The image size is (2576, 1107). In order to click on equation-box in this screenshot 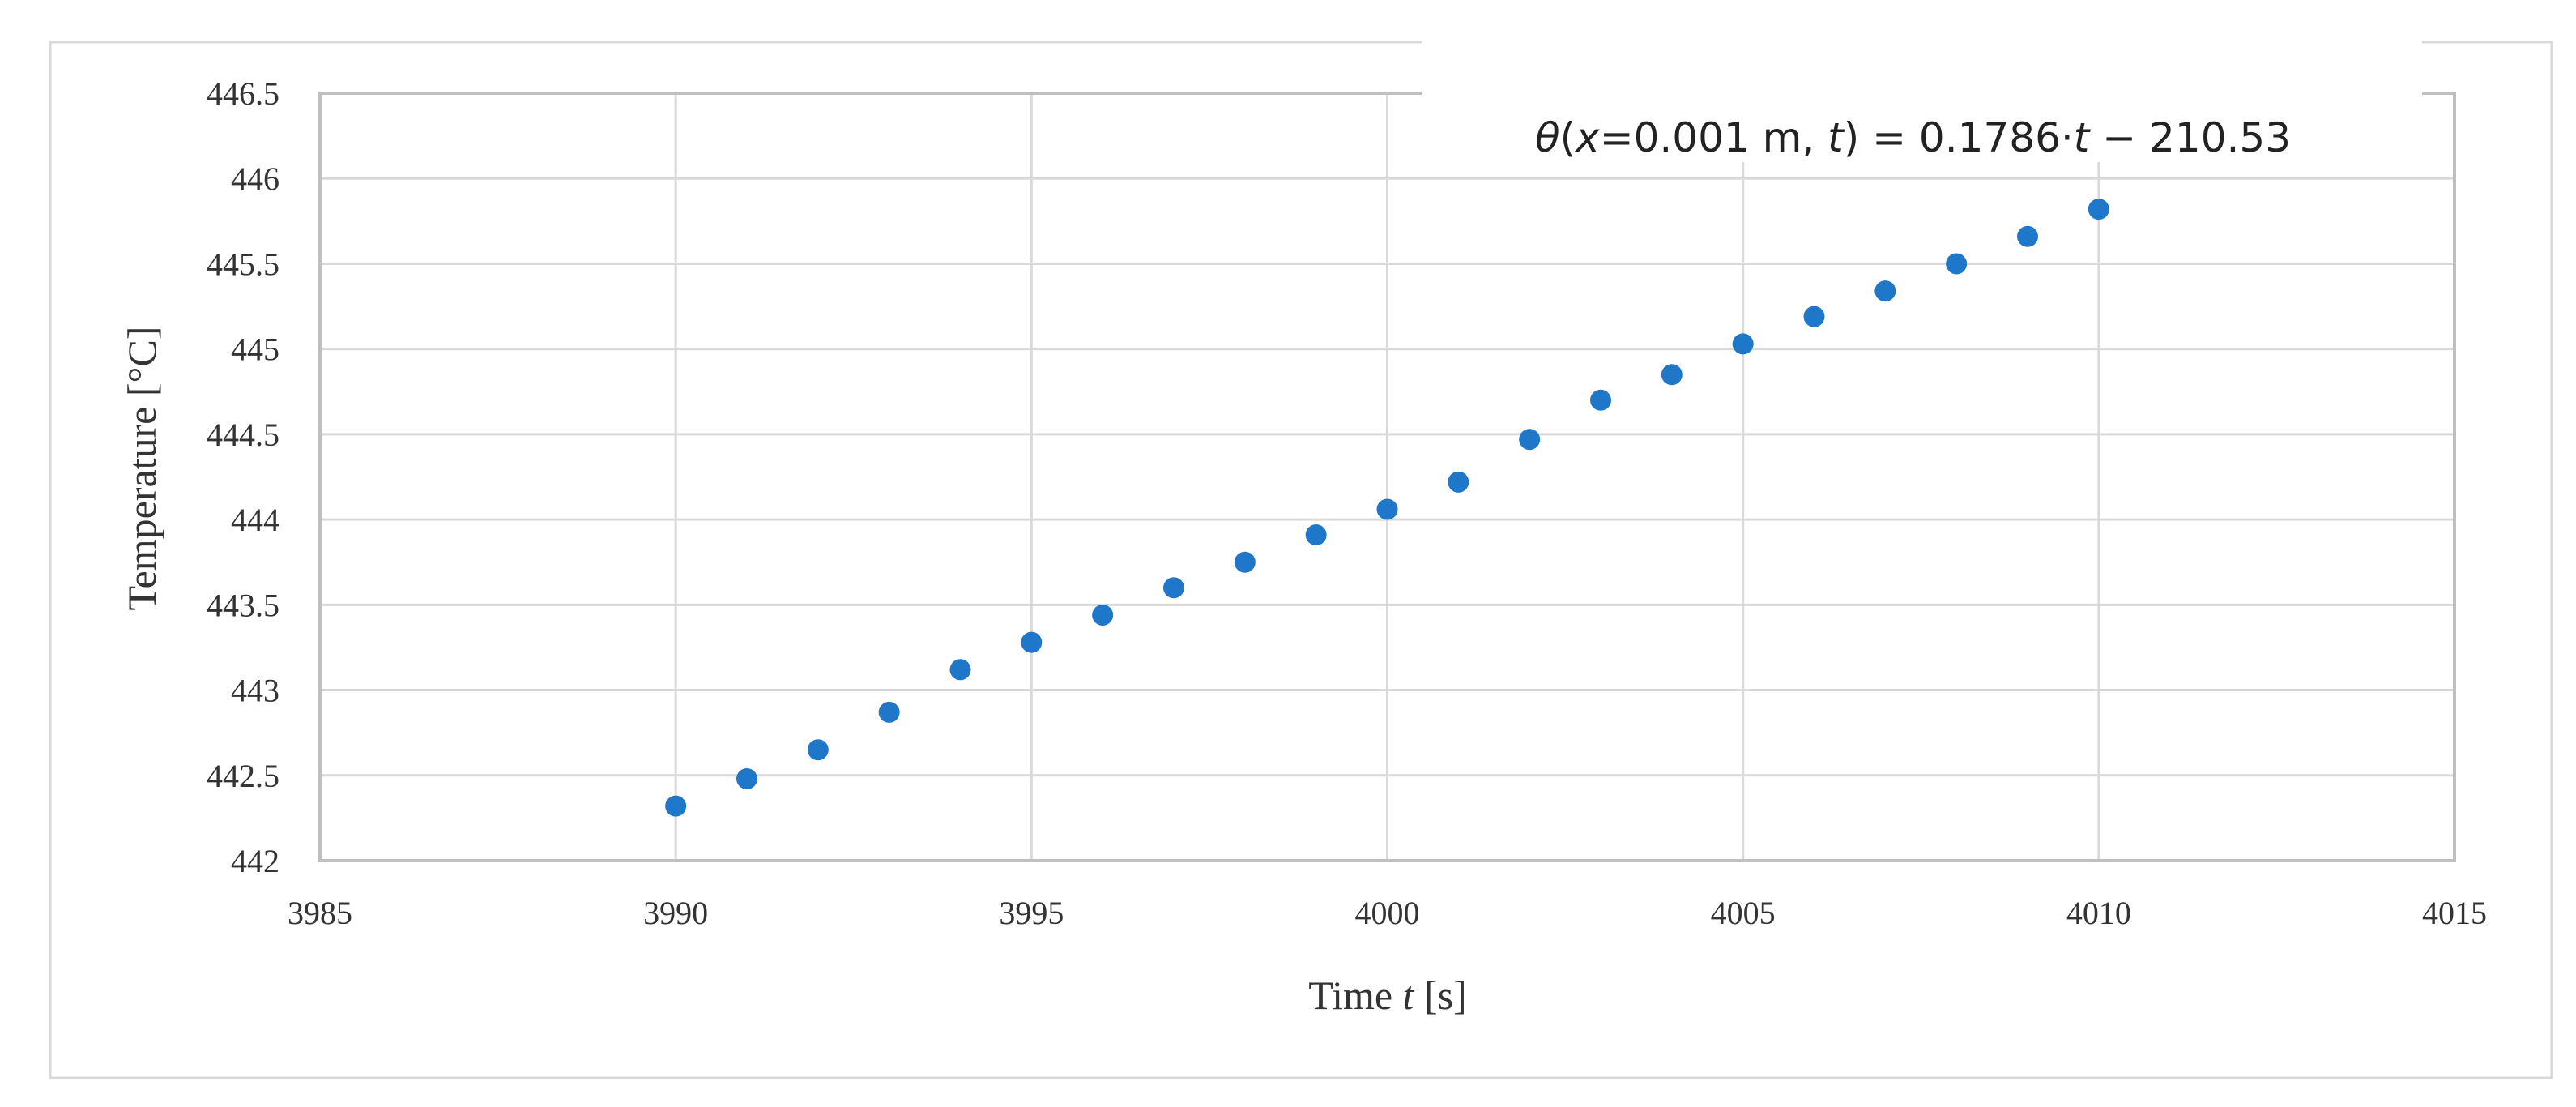, I will do `click(1922, 97)`.